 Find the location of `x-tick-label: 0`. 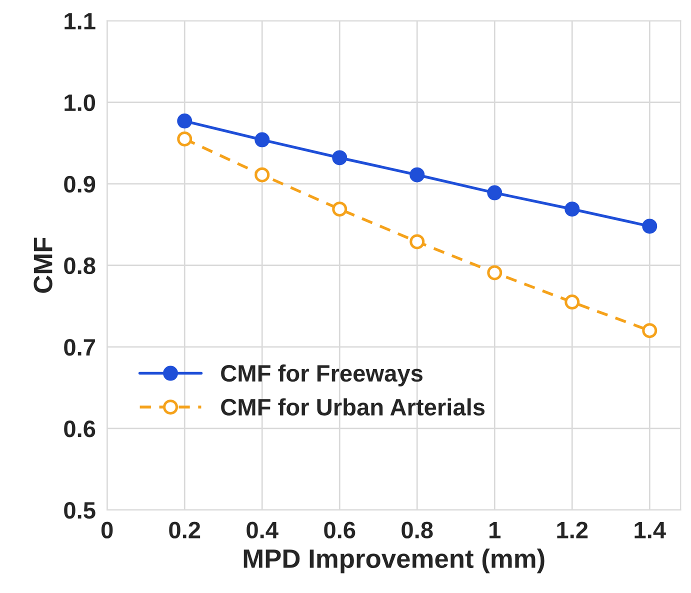

x-tick-label: 0 is located at coordinates (107, 530).